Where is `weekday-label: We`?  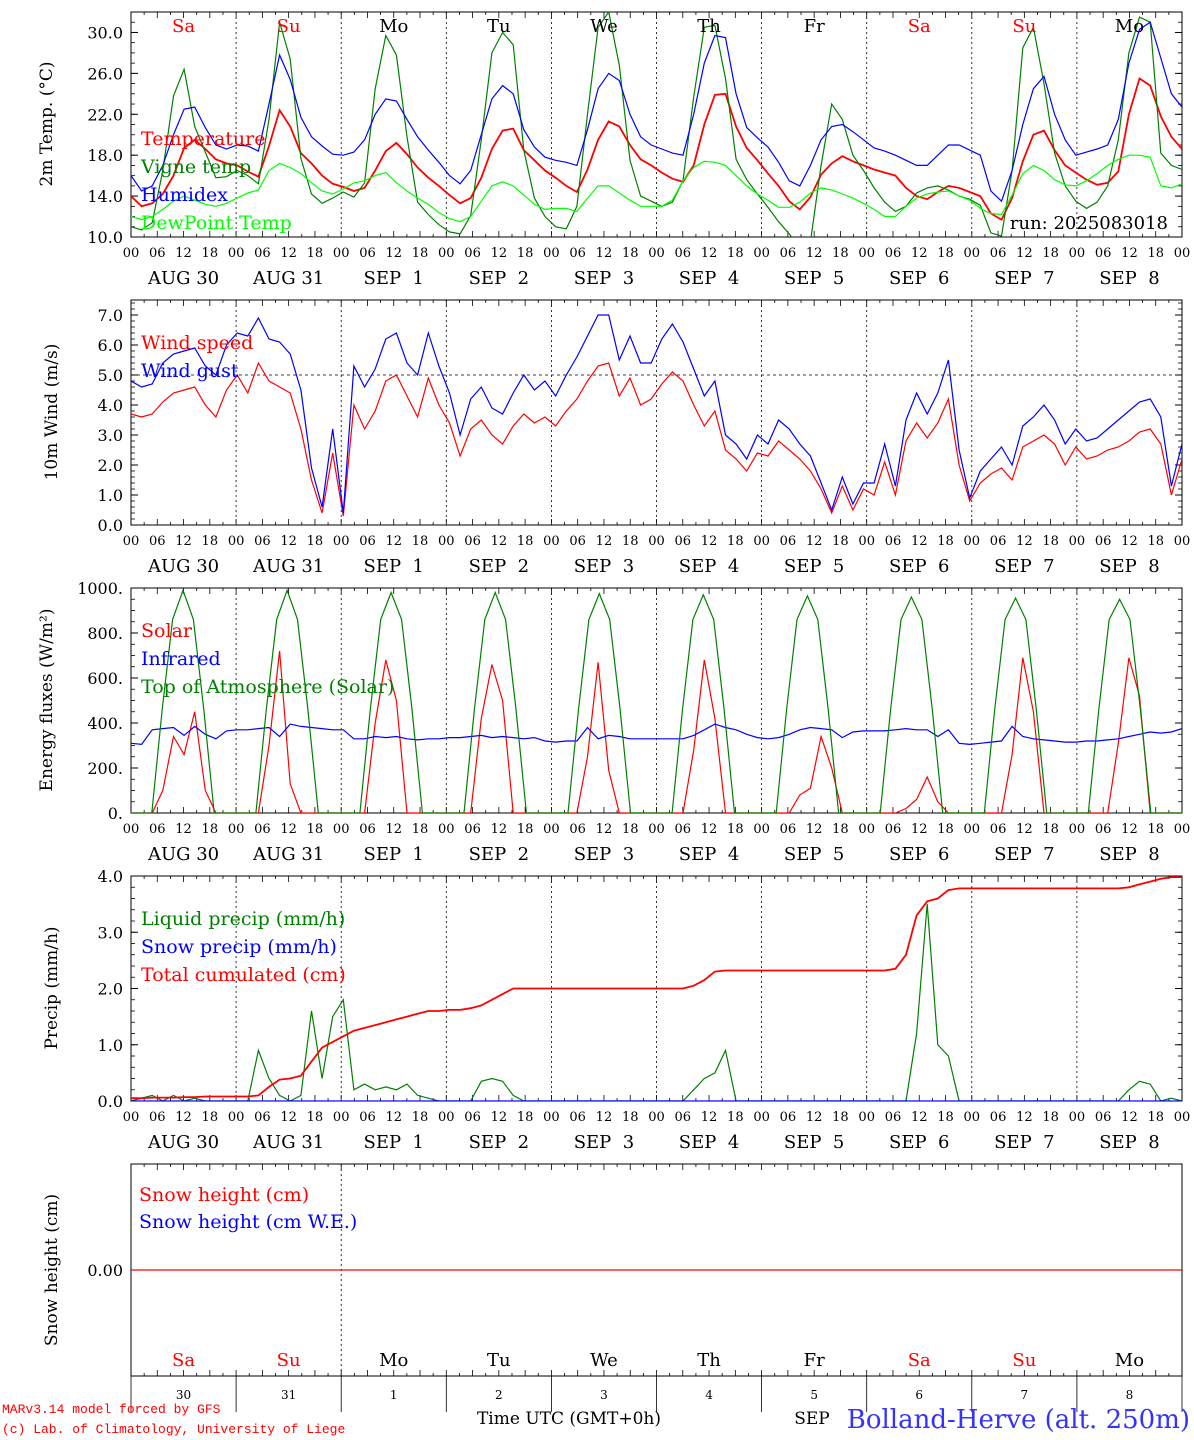
weekday-label: We is located at coordinates (604, 26).